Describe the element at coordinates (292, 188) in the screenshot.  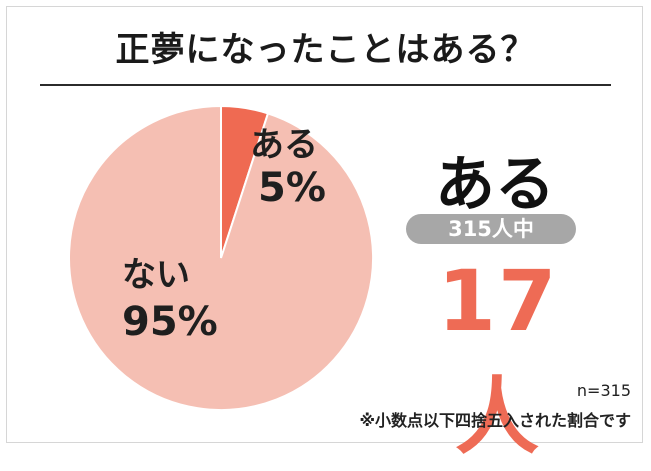
I see `slice-label-aru-percent: 5%` at that location.